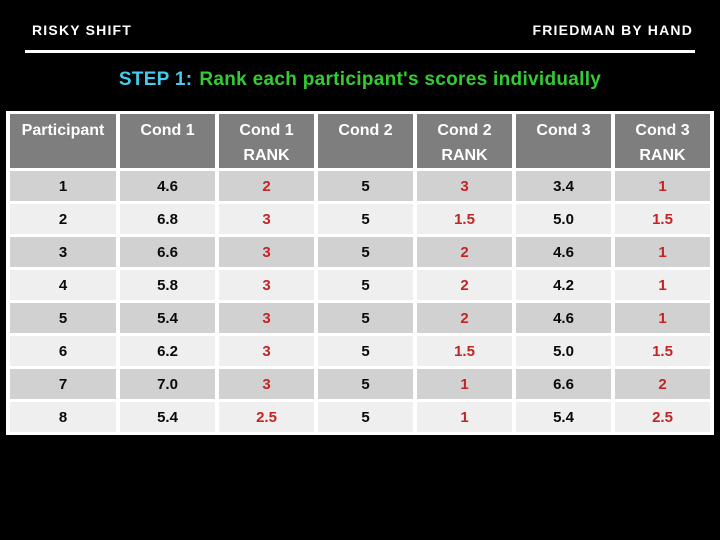 The width and height of the screenshot is (720, 540). What do you see at coordinates (63, 285) in the screenshot?
I see `participant-cell: 4` at bounding box center [63, 285].